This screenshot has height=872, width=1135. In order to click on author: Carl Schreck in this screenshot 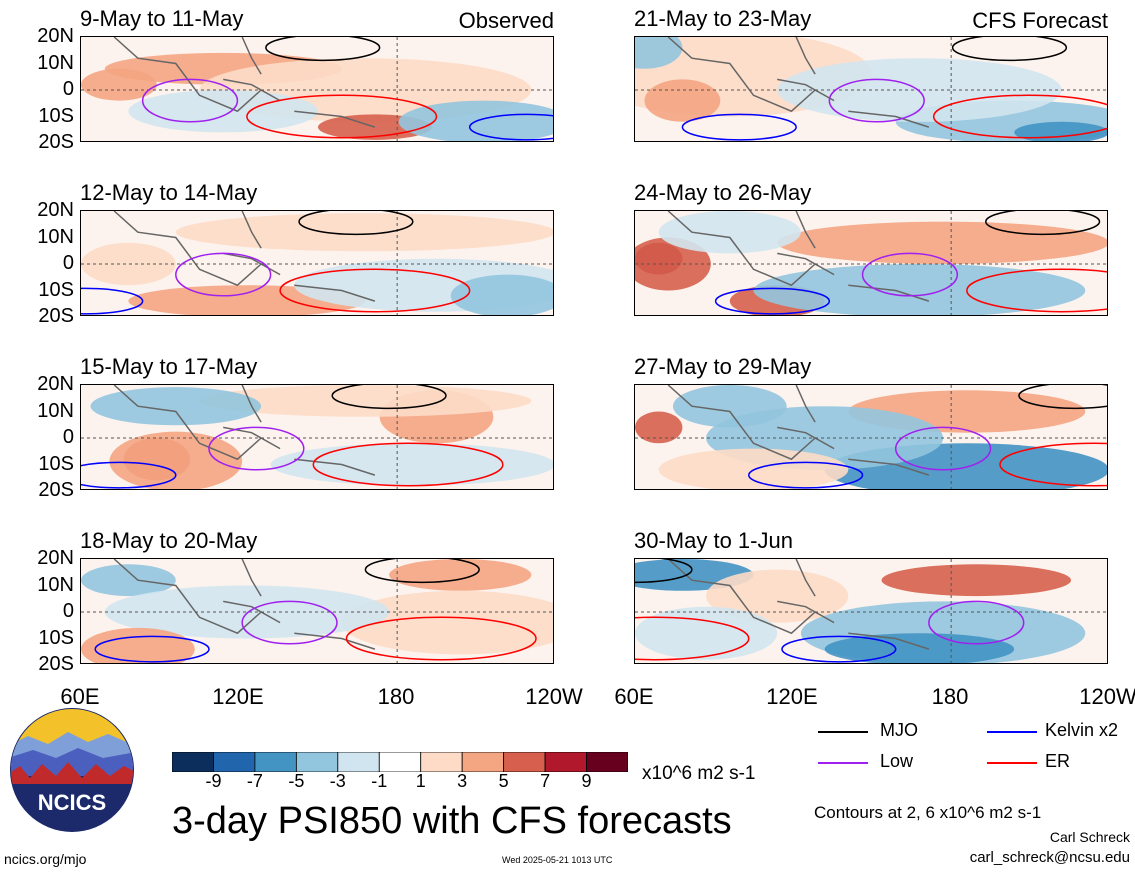, I will do `click(1089, 837)`.